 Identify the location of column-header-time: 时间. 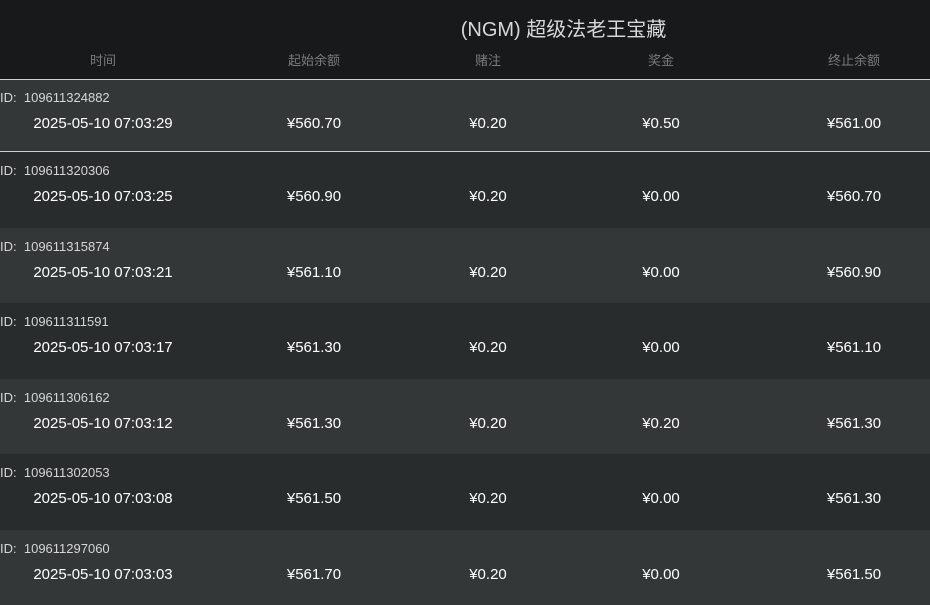
(103, 59).